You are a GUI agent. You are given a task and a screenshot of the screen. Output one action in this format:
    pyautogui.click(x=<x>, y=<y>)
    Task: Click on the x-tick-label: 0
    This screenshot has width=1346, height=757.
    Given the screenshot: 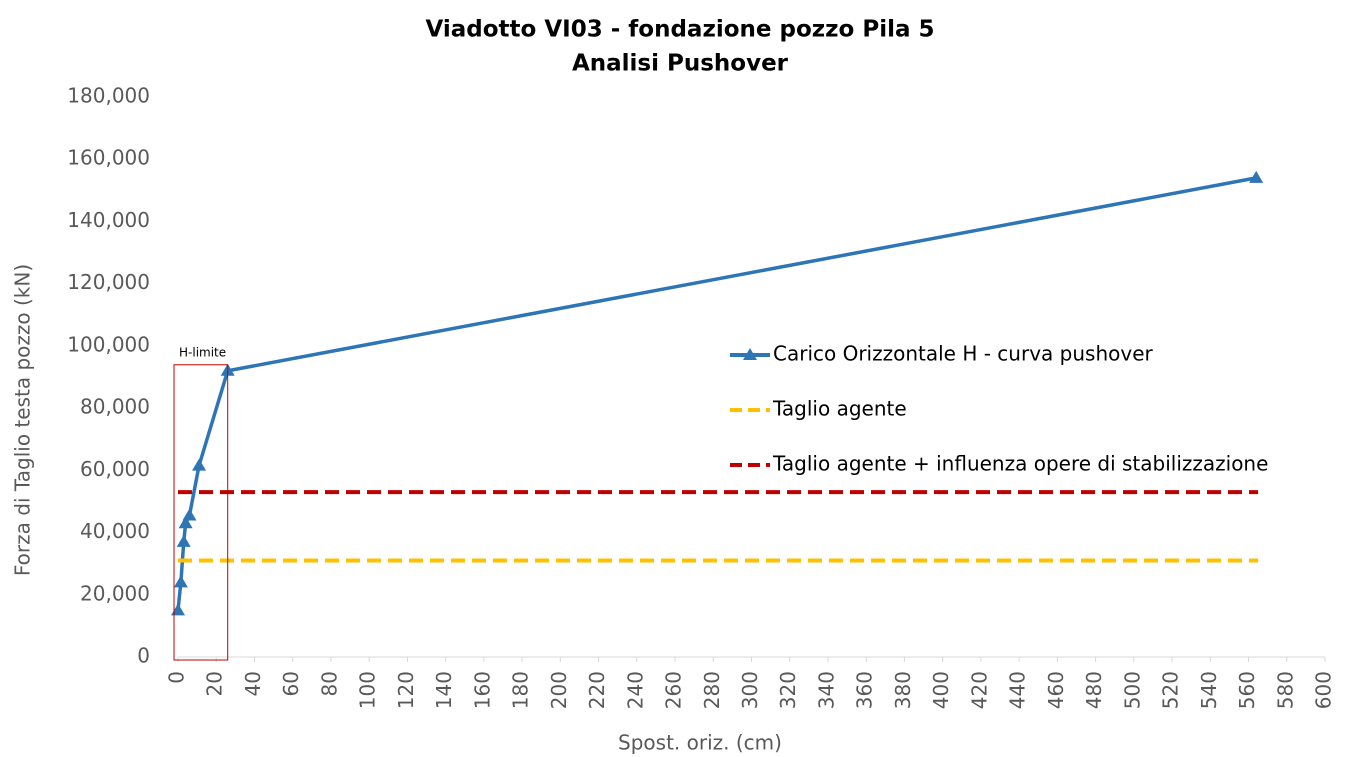 What is the action you would take?
    pyautogui.click(x=177, y=677)
    